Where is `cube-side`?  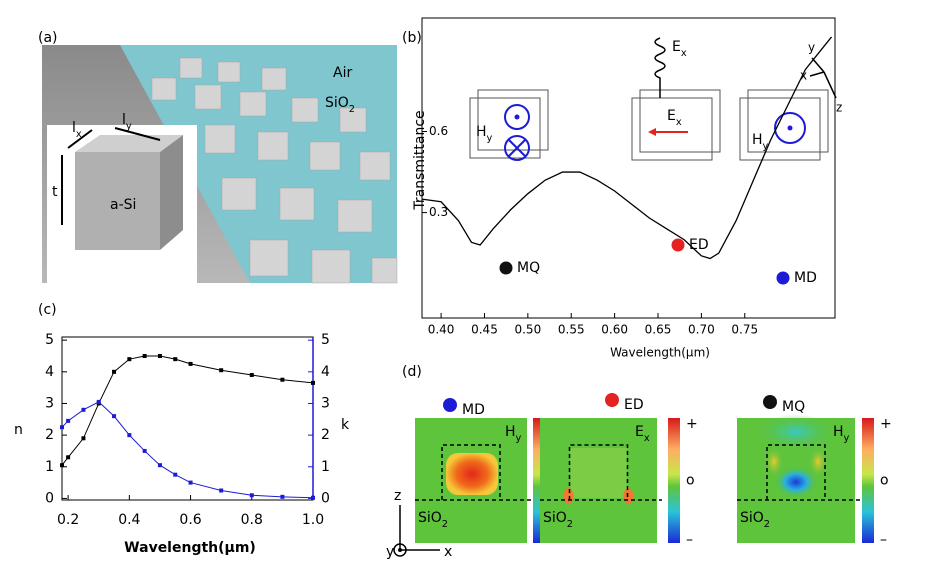
cube-side is located at coordinates (171, 192).